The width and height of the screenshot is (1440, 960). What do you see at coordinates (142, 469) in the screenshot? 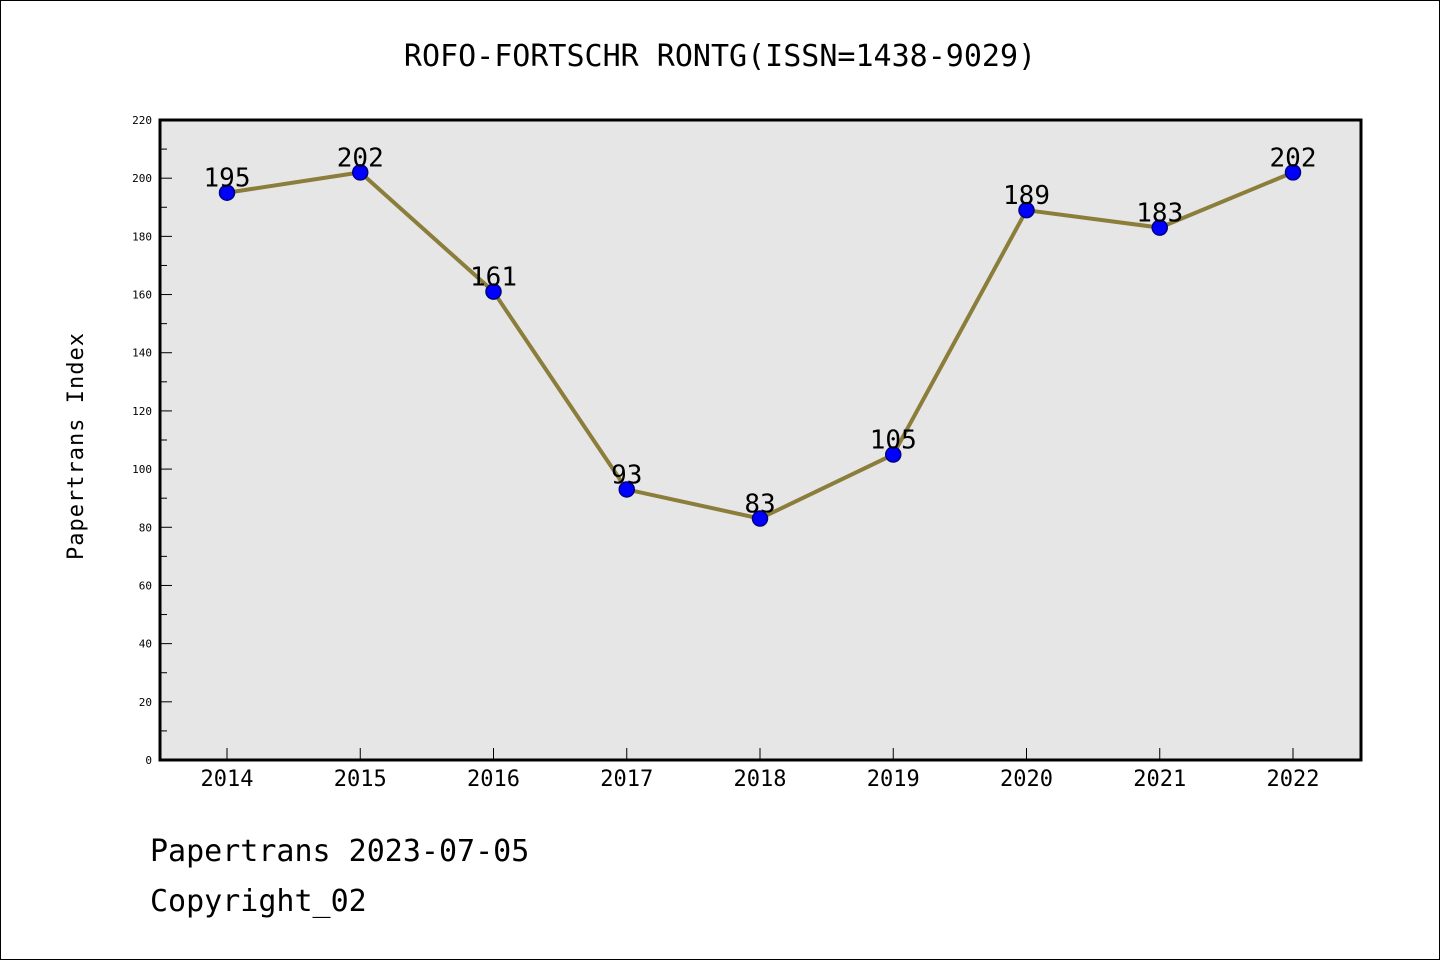
I see `y-tick-label: 100` at bounding box center [142, 469].